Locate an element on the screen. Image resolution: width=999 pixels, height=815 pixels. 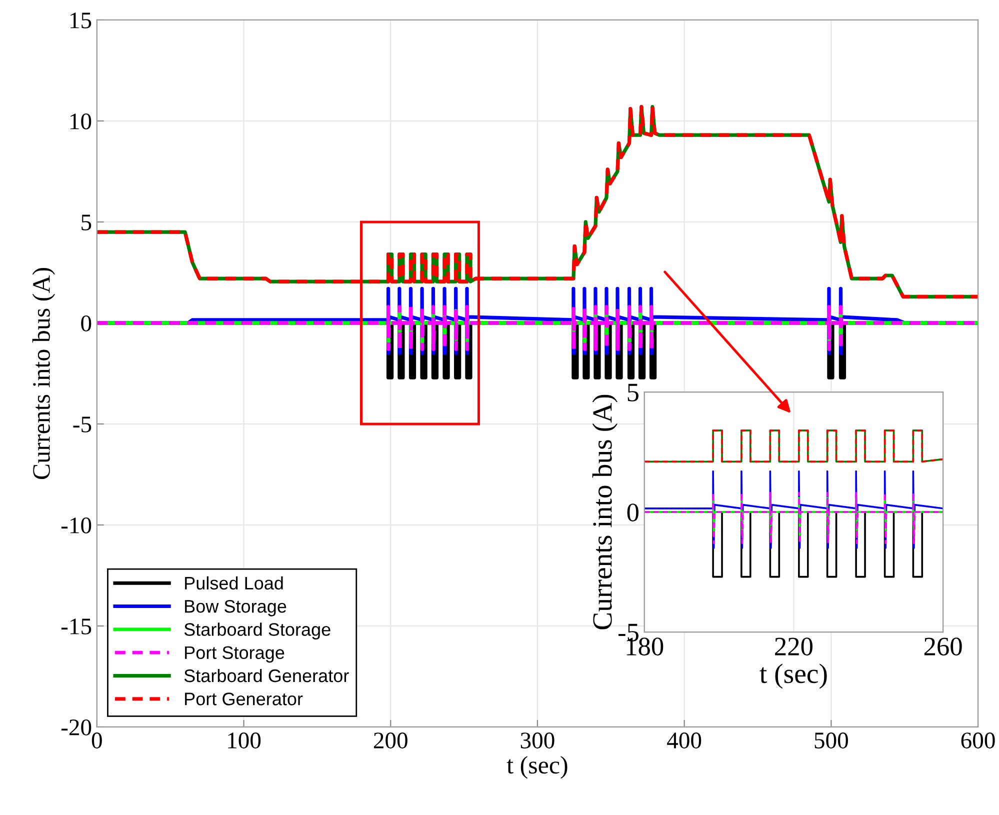
x-tick-label: 400 is located at coordinates (684, 740).